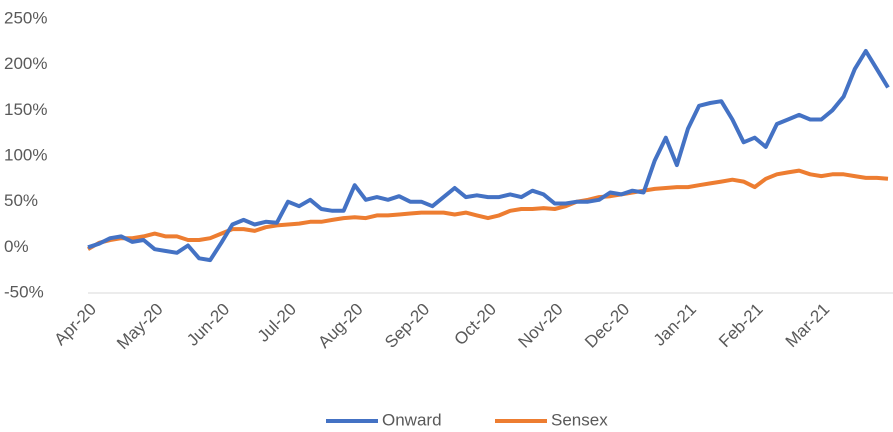  I want to click on x-tick-label: May-20, so click(140, 327).